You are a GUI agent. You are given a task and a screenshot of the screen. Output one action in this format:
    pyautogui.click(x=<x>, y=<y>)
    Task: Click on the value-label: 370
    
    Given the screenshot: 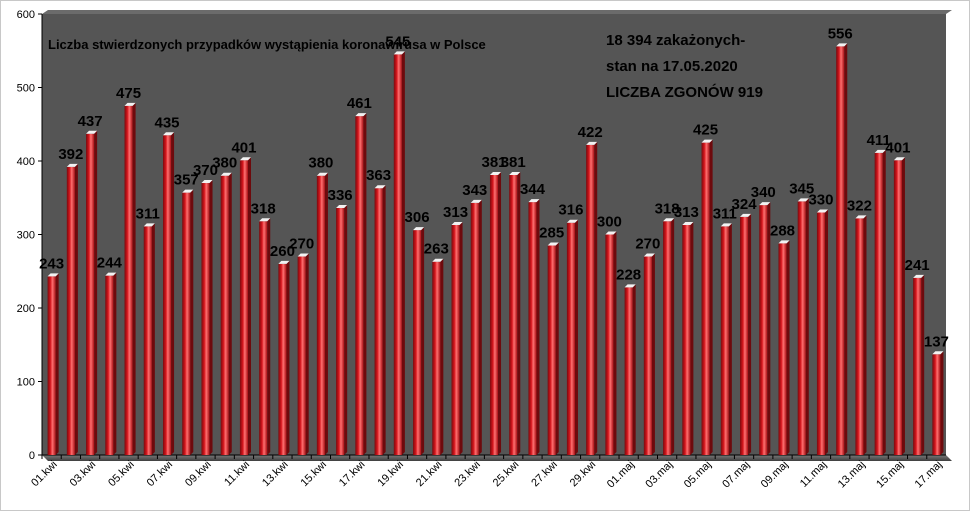 What is the action you would take?
    pyautogui.click(x=205, y=170)
    